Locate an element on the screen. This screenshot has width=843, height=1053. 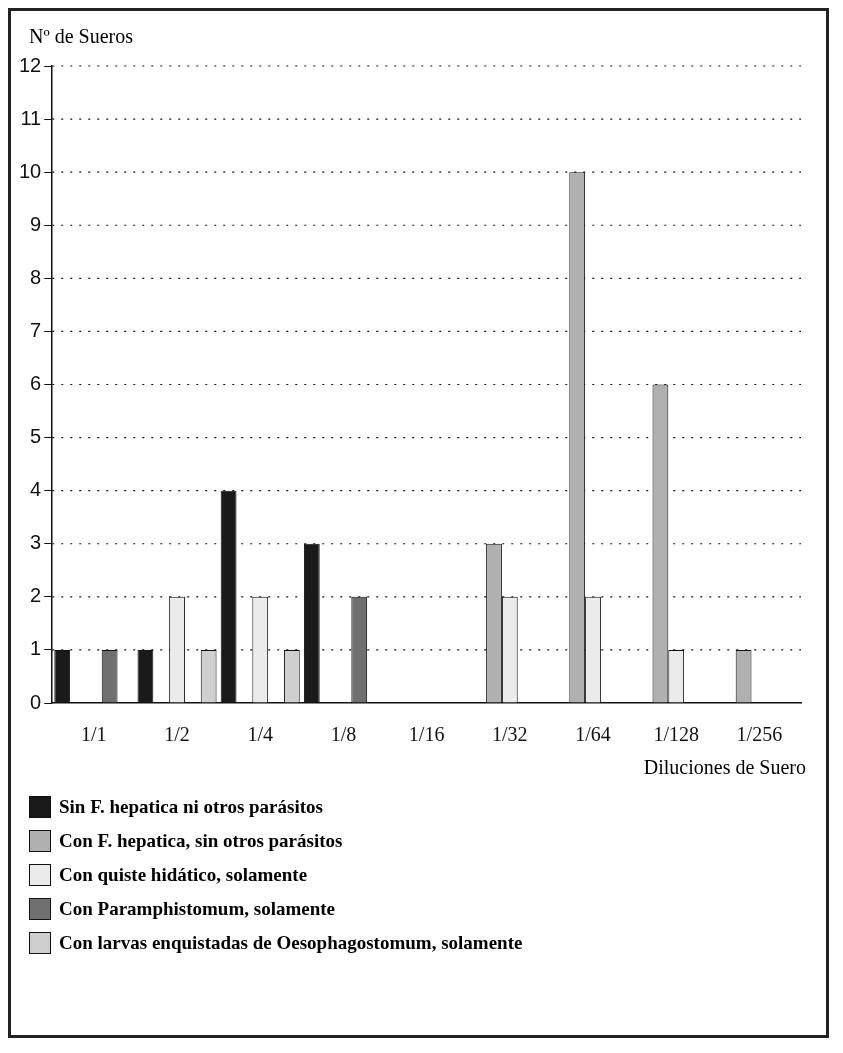
x-tick-label: 1/128 is located at coordinates (676, 734).